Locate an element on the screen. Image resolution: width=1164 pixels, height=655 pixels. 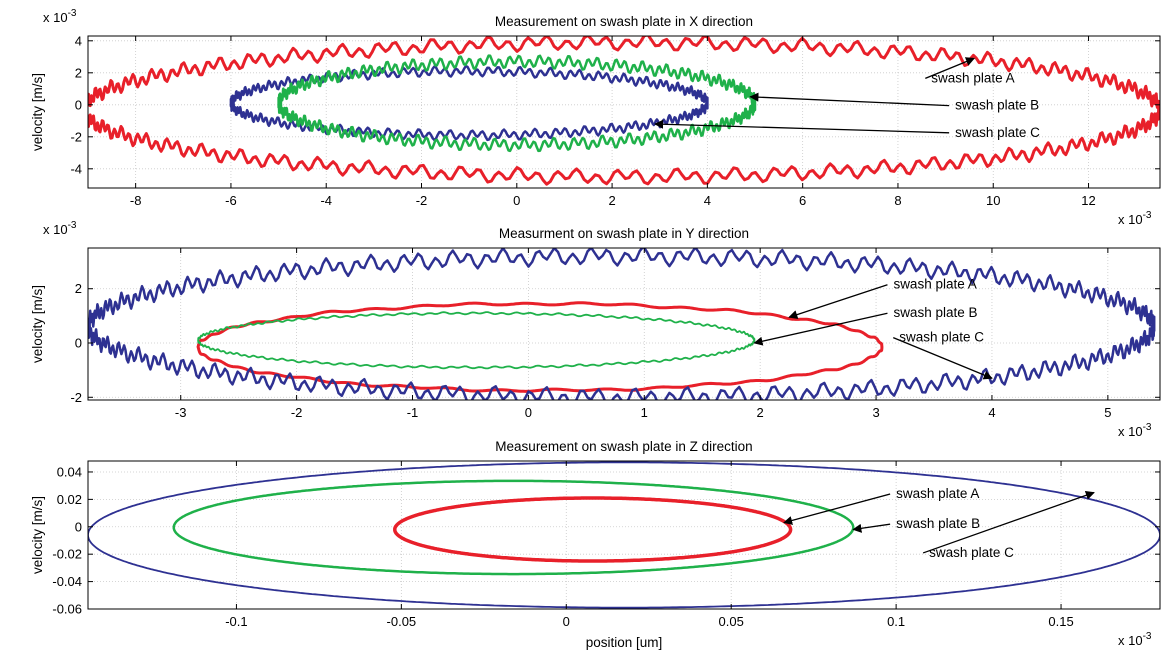
x-tick-label: 12 is located at coordinates (1088, 200).